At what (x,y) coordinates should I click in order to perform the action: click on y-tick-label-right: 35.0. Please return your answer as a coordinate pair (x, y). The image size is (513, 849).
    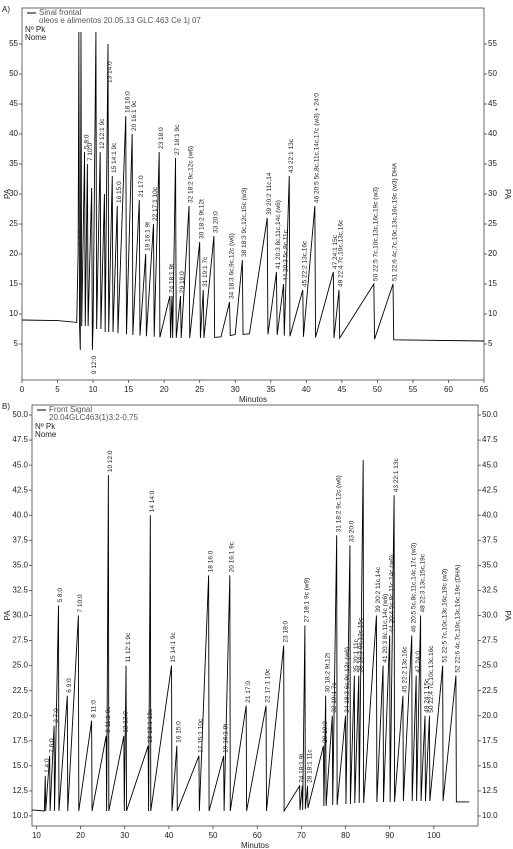
    Looking at the image, I should click on (490, 564).